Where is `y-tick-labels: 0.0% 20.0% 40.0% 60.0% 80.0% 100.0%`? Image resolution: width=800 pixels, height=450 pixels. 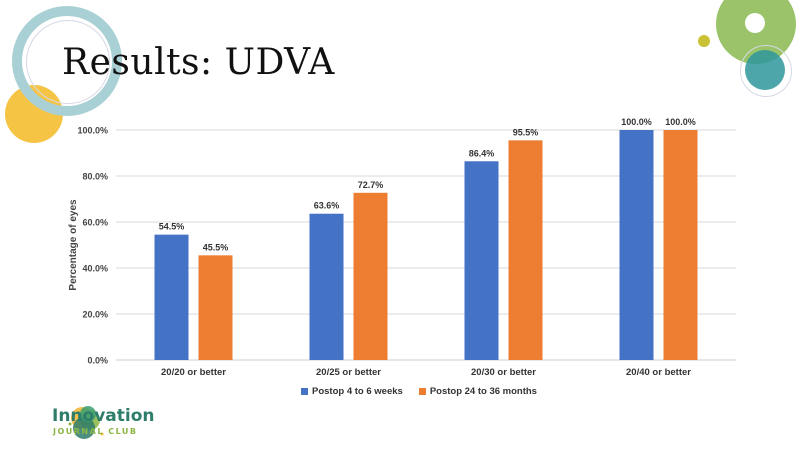
y-tick-labels: 0.0% 20.0% 40.0% 60.0% 80.0% 100.0% is located at coordinates (92, 246).